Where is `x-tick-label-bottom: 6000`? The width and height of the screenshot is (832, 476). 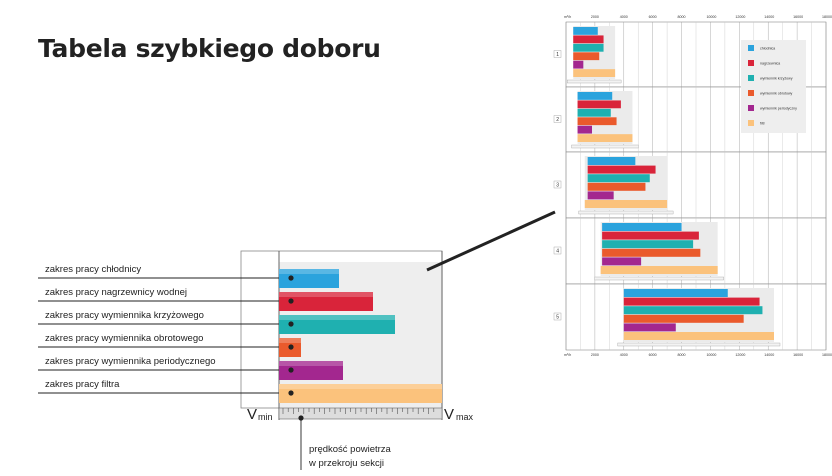
x-tick-label-bottom: 6000 is located at coordinates (653, 355).